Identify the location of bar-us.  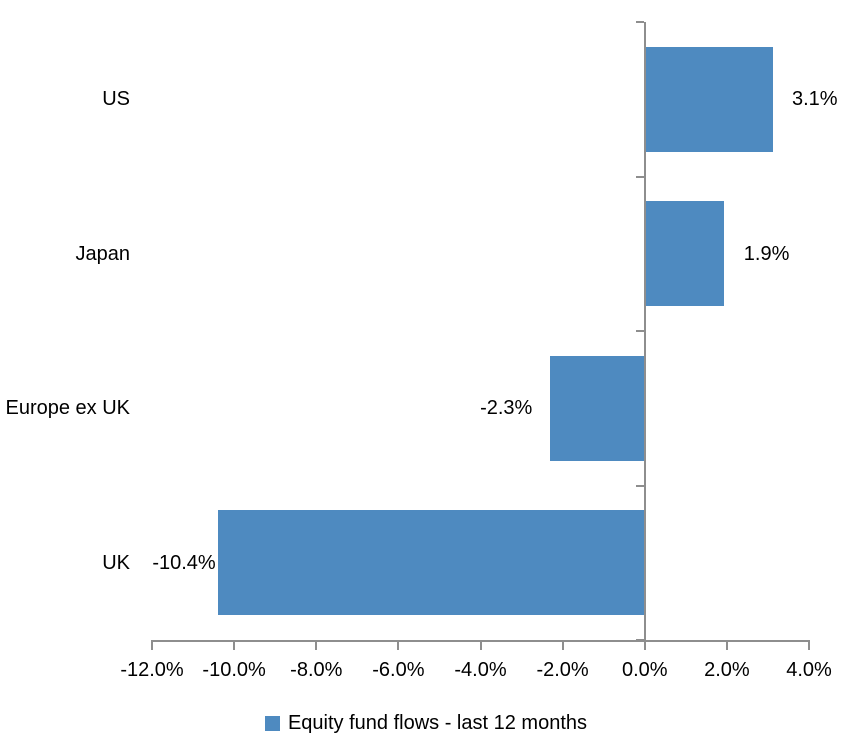
(709, 99).